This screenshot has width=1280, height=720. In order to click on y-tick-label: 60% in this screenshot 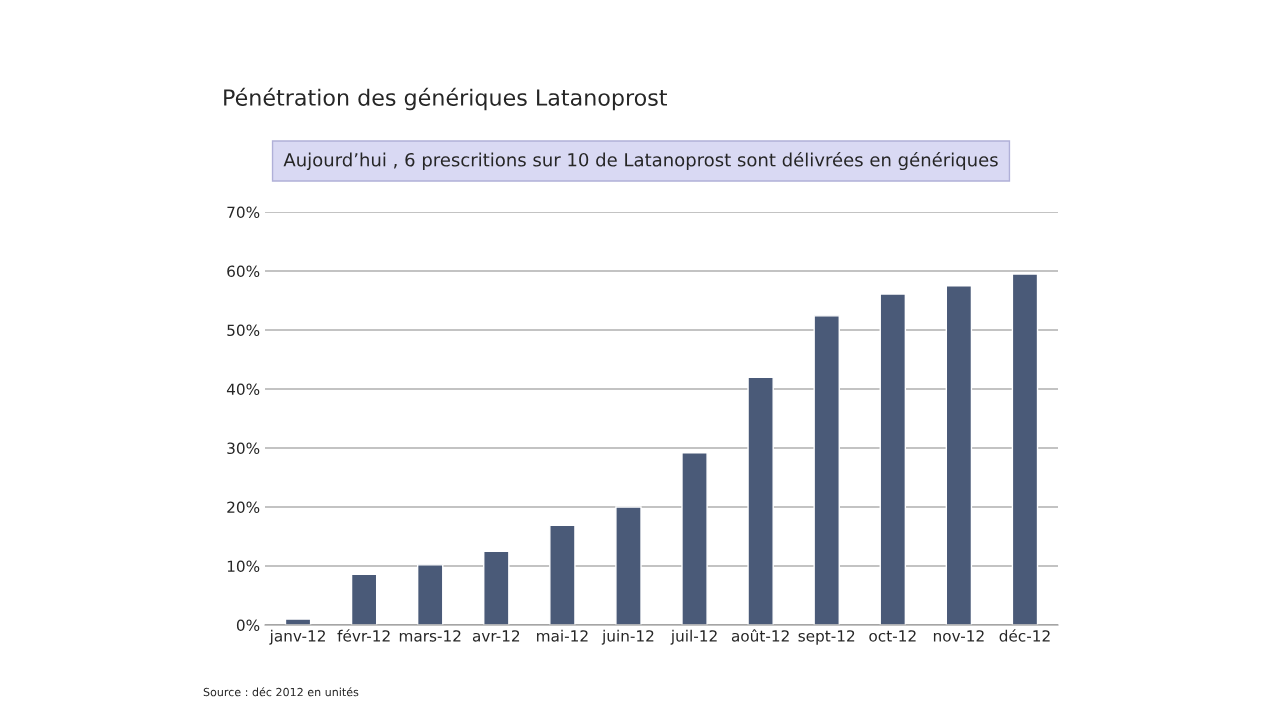, I will do `click(243, 271)`.